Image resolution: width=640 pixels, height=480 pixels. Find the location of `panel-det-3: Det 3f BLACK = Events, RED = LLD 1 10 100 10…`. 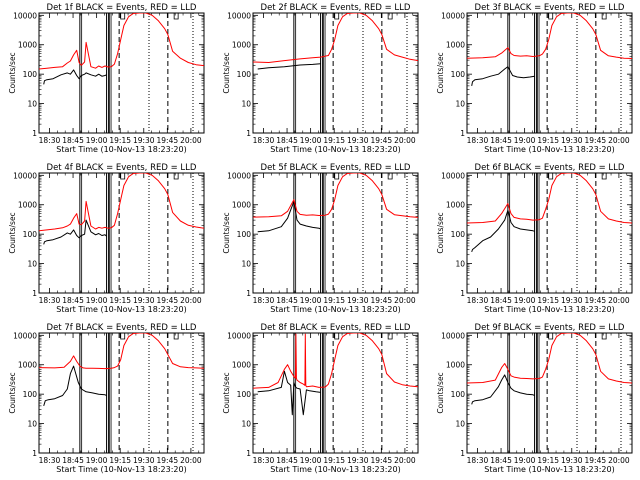

panel-det-3: Det 3f BLACK = Events, RED = LLD 1 10 100 10… is located at coordinates (534, 78).